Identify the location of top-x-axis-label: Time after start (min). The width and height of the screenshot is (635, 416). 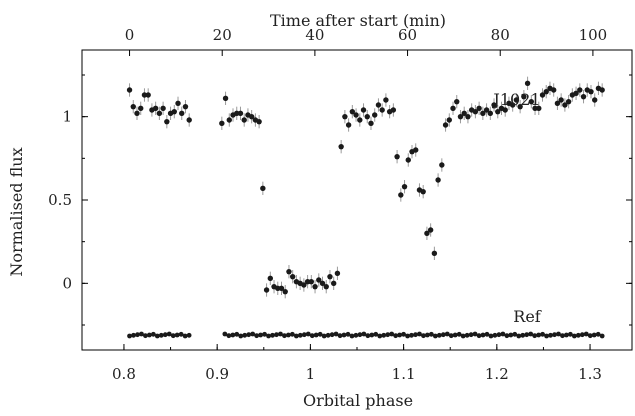
(358, 20).